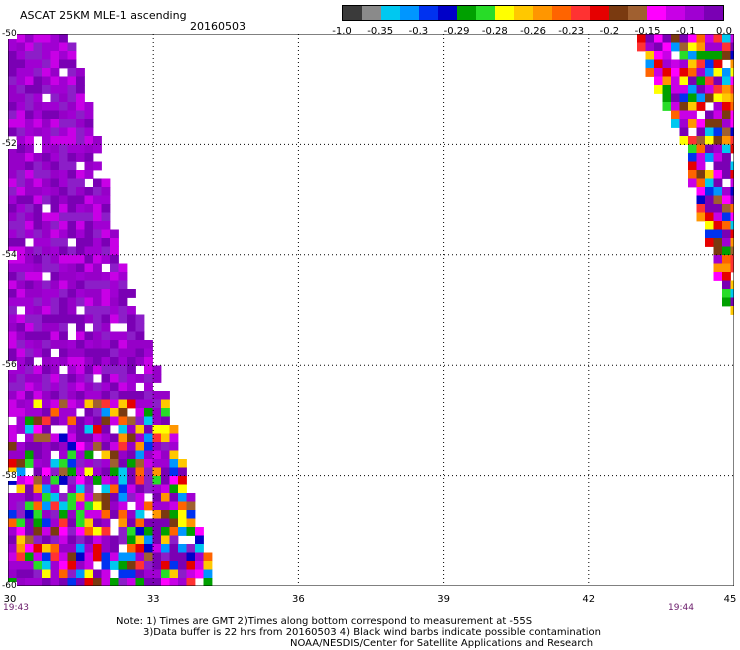 The width and height of the screenshot is (740, 650). Describe the element at coordinates (380, 31) in the screenshot. I see `colorbar-label: -0.35` at that location.